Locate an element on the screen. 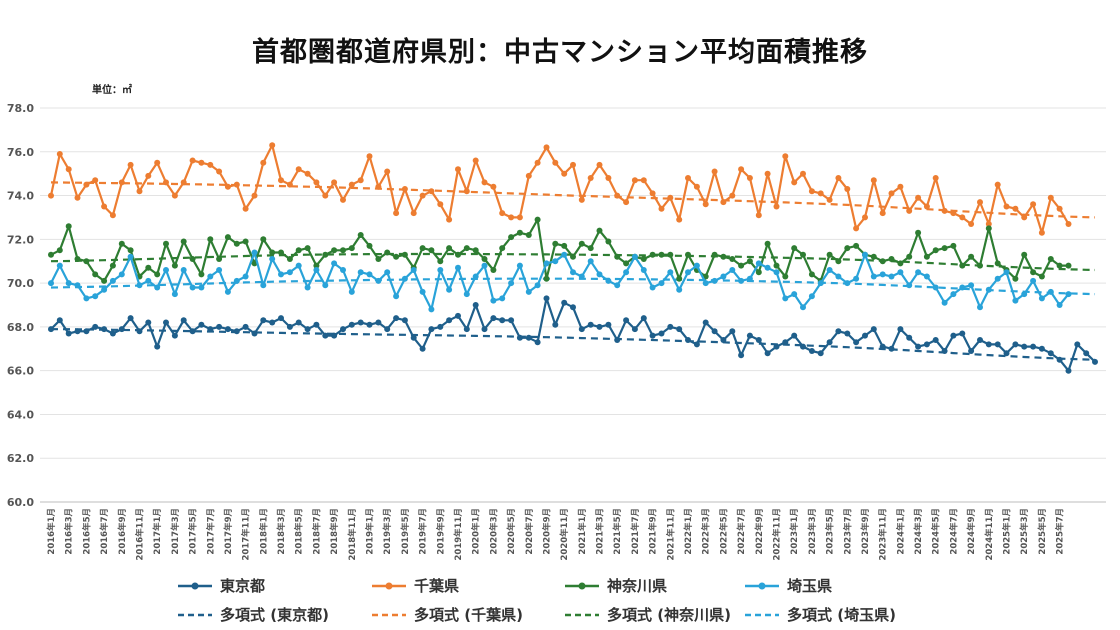 This screenshot has height=630, width=1120. series-line is located at coordinates (573, 334).